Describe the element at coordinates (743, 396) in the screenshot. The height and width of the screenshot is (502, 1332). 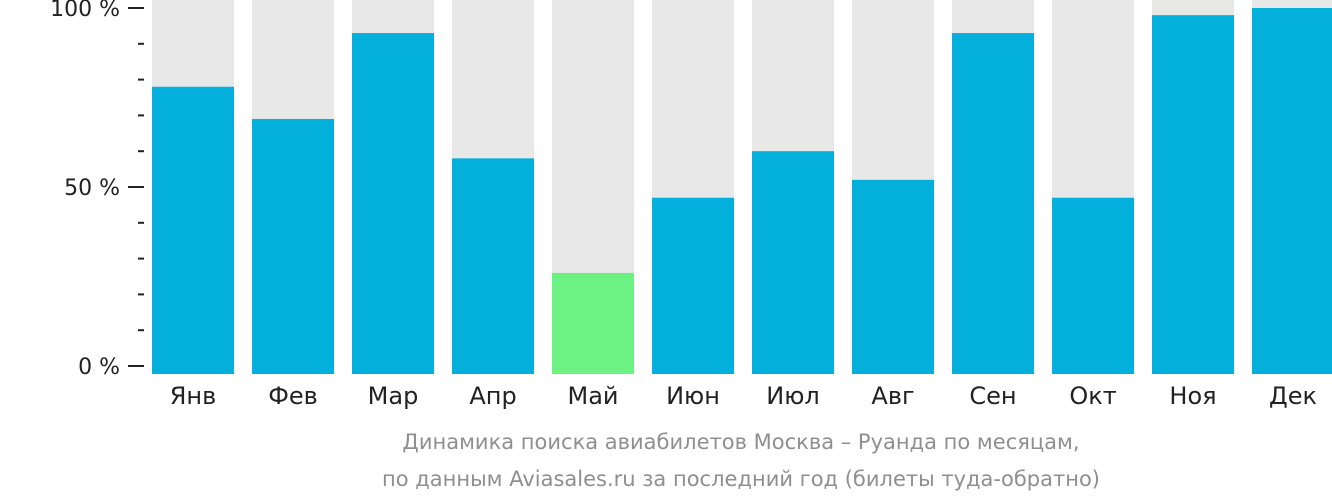
I see `x-axis-labels: Янв Фев Мар Апр Май Июн Июл Авг Сен Окт Ноя Дек` at that location.